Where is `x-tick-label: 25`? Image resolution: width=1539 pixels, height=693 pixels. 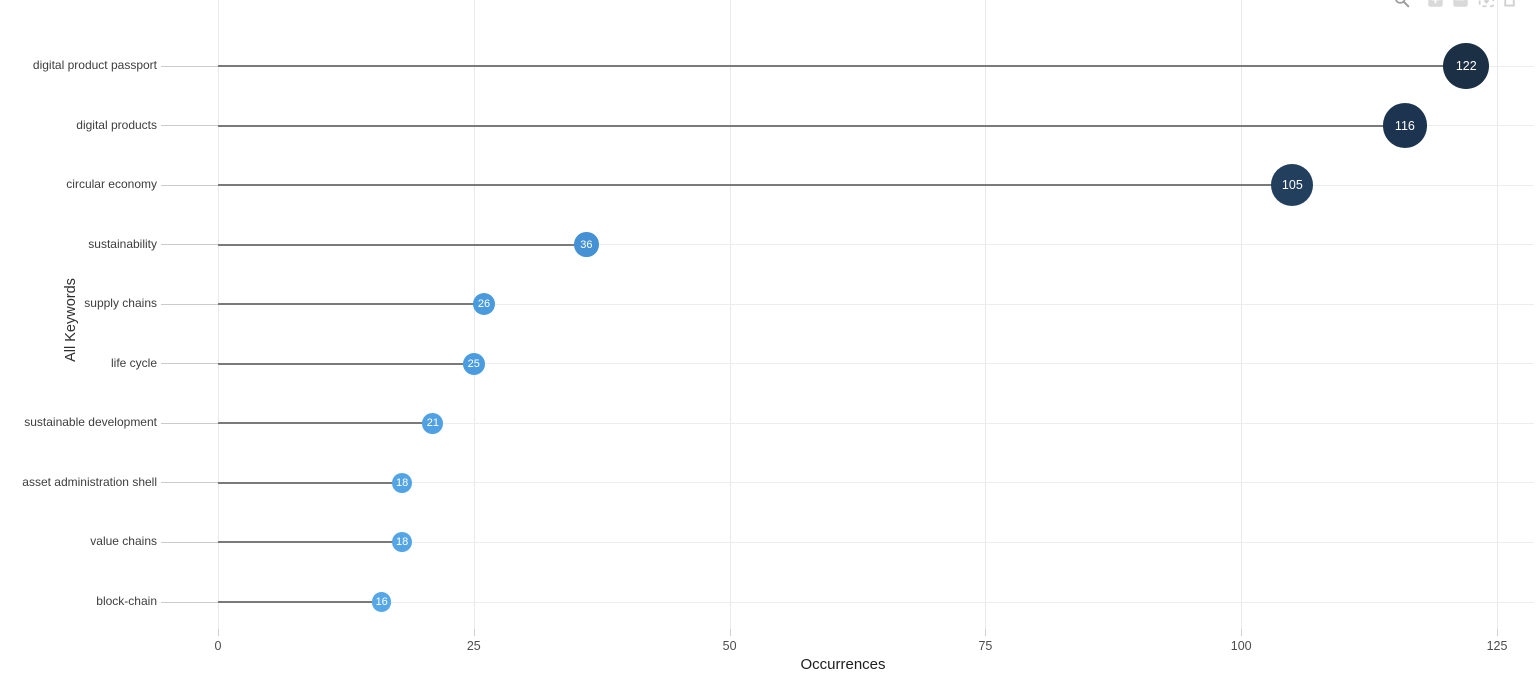
x-tick-label: 25 is located at coordinates (473, 646).